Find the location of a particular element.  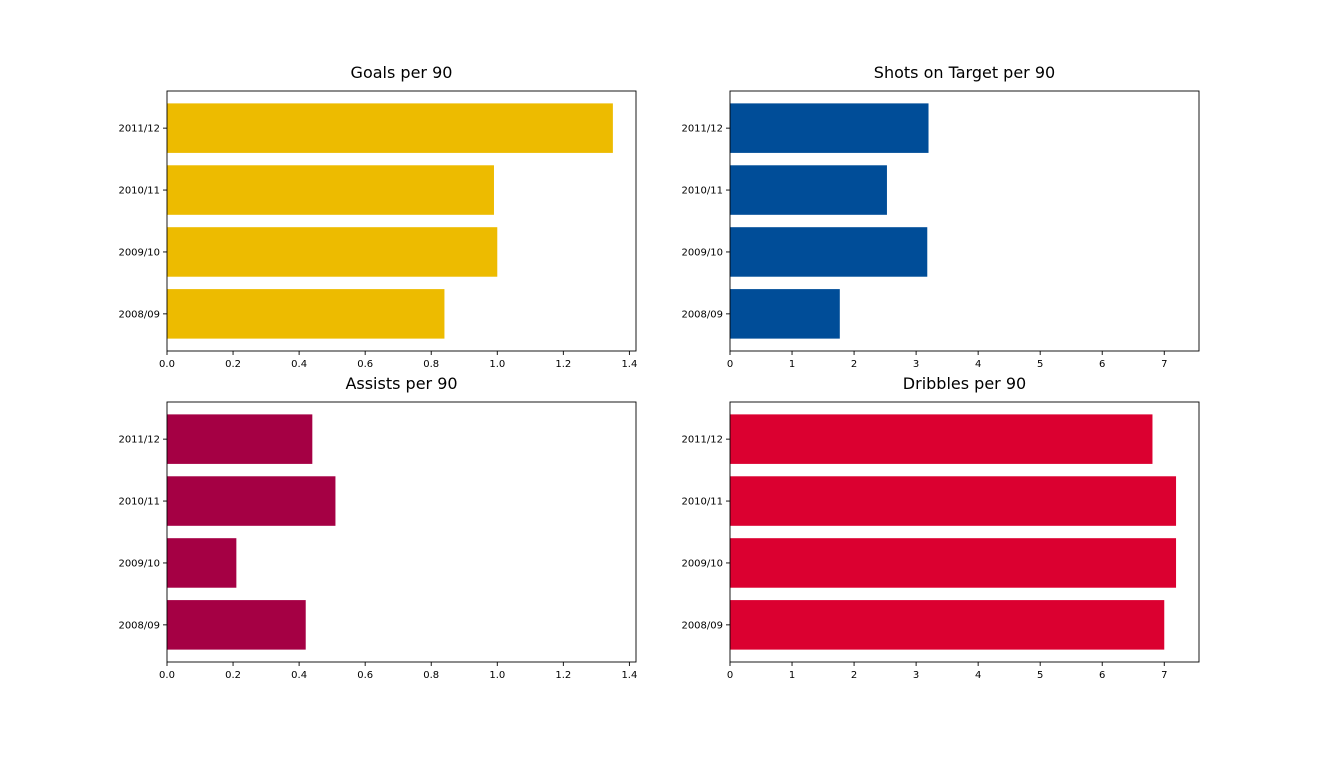

chart-title: Goals per 90 is located at coordinates (402, 72).